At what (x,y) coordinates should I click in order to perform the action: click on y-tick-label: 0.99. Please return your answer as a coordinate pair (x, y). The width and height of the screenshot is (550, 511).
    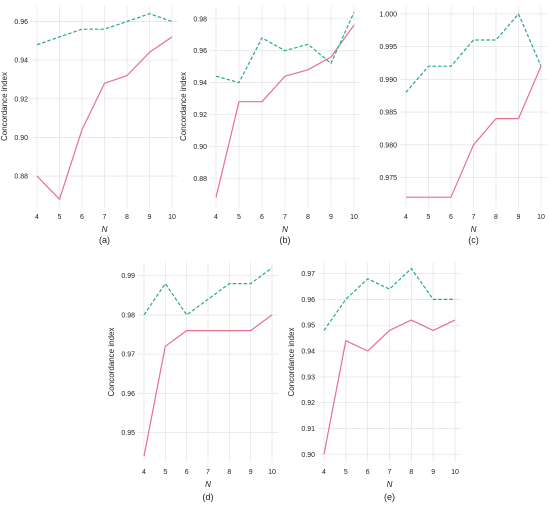
    Looking at the image, I should click on (128, 276).